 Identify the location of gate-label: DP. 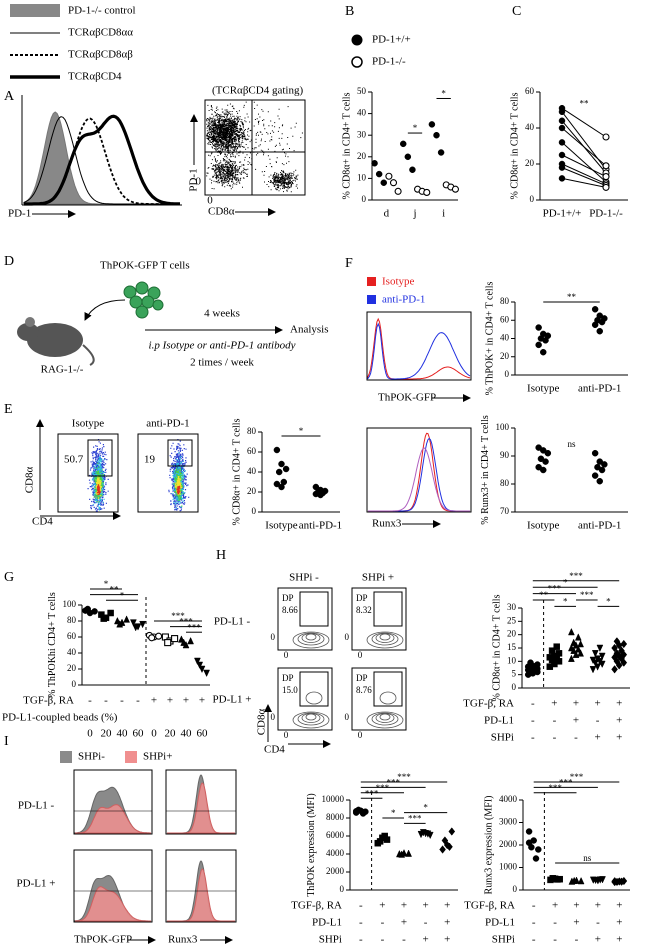
(288, 678).